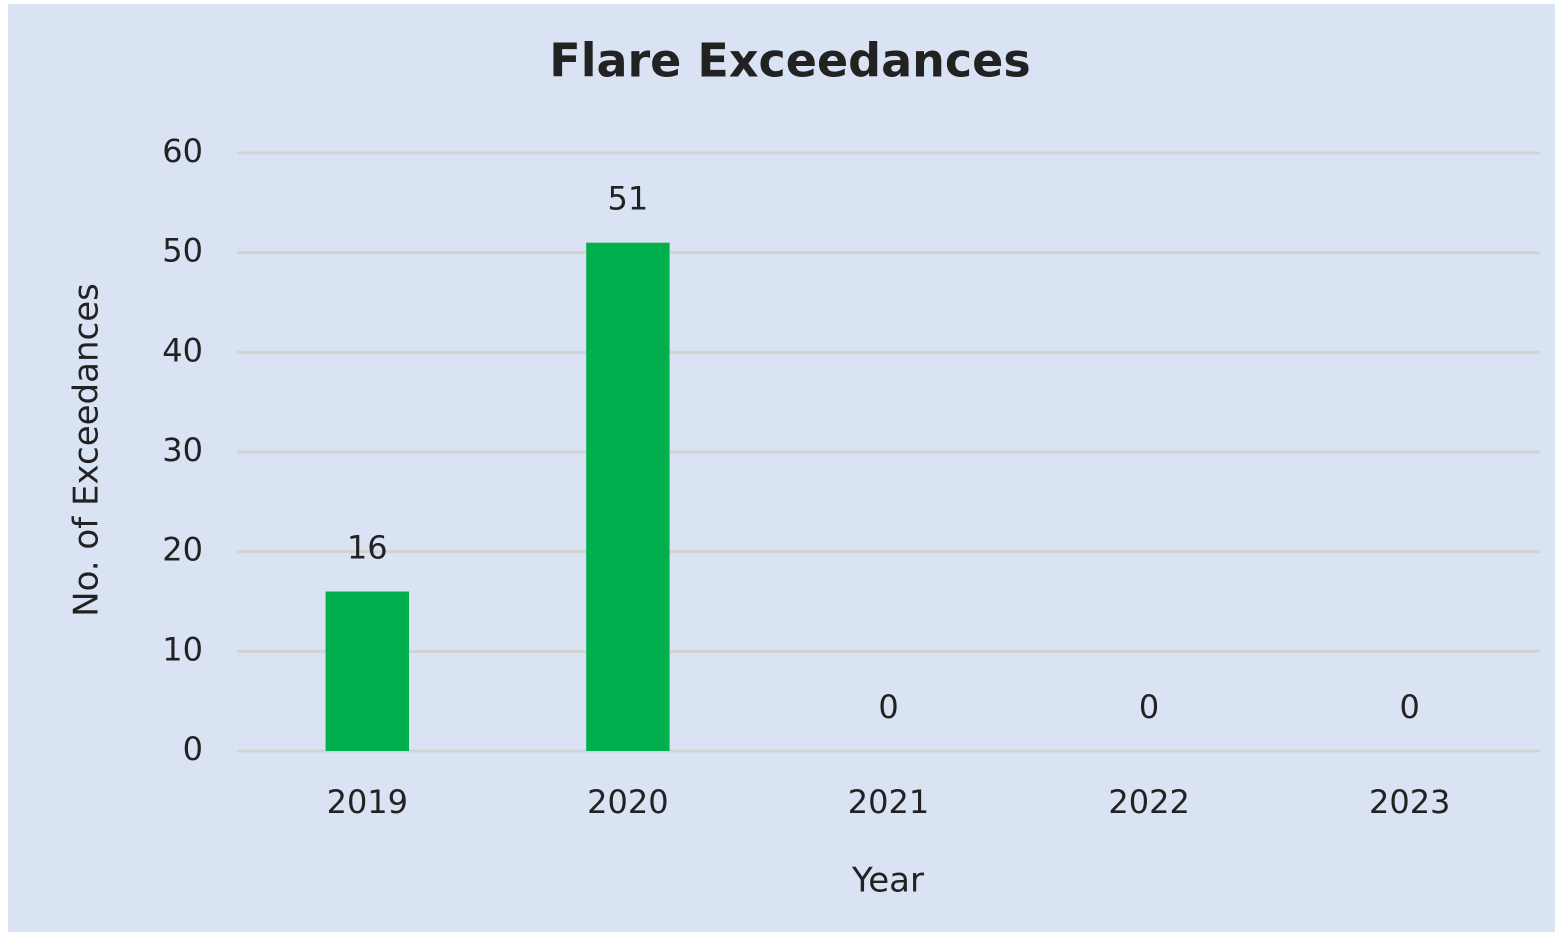  I want to click on y-tick-label: 30, so click(182, 450).